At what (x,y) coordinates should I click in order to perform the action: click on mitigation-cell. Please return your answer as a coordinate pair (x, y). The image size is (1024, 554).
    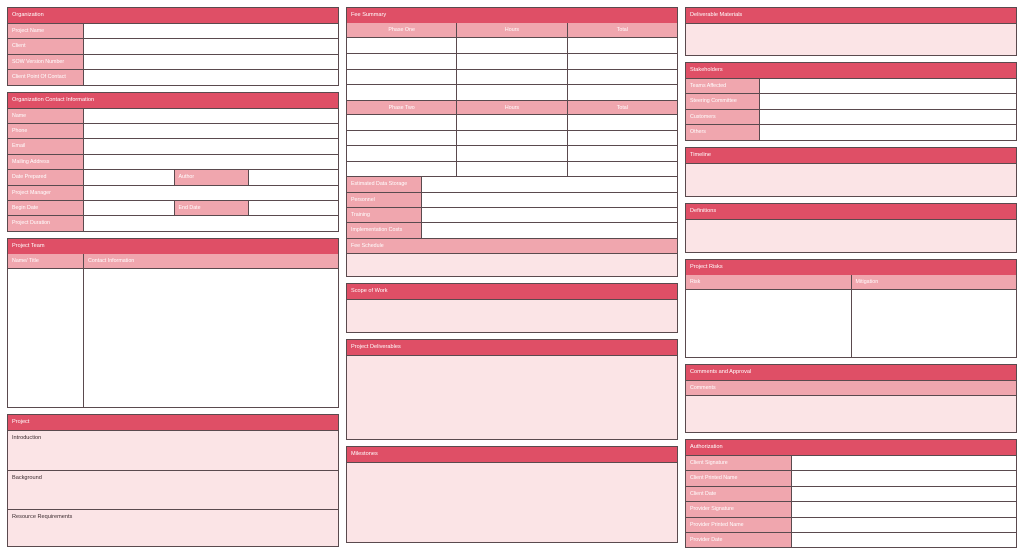
    Looking at the image, I should click on (934, 323).